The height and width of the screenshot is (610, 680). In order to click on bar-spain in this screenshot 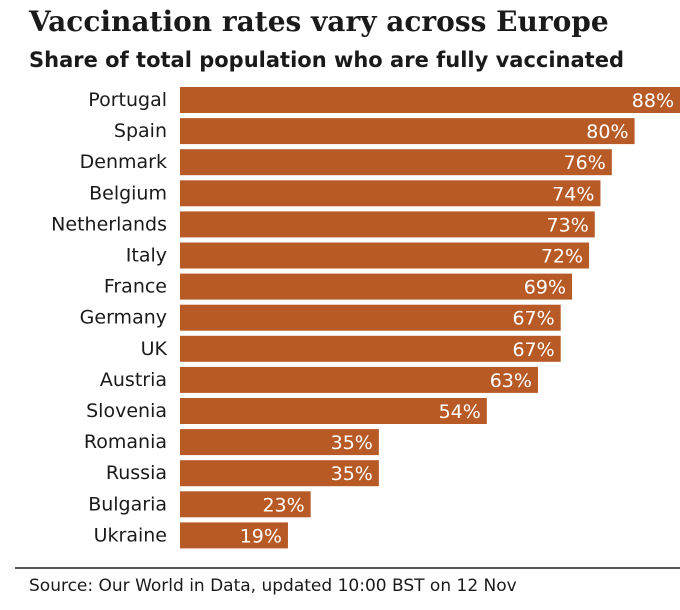, I will do `click(407, 131)`.